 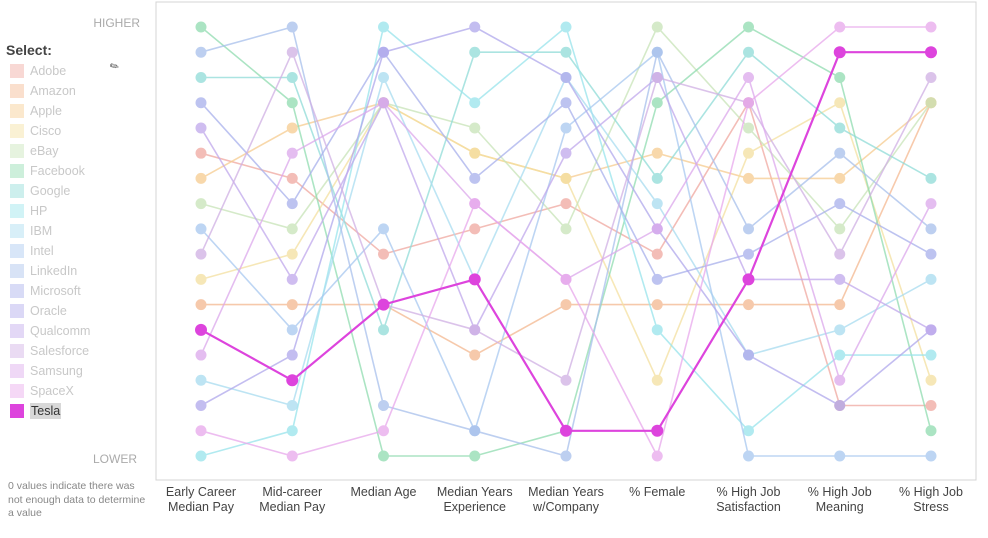 I want to click on legend-item-hp: HP, so click(x=70, y=212).